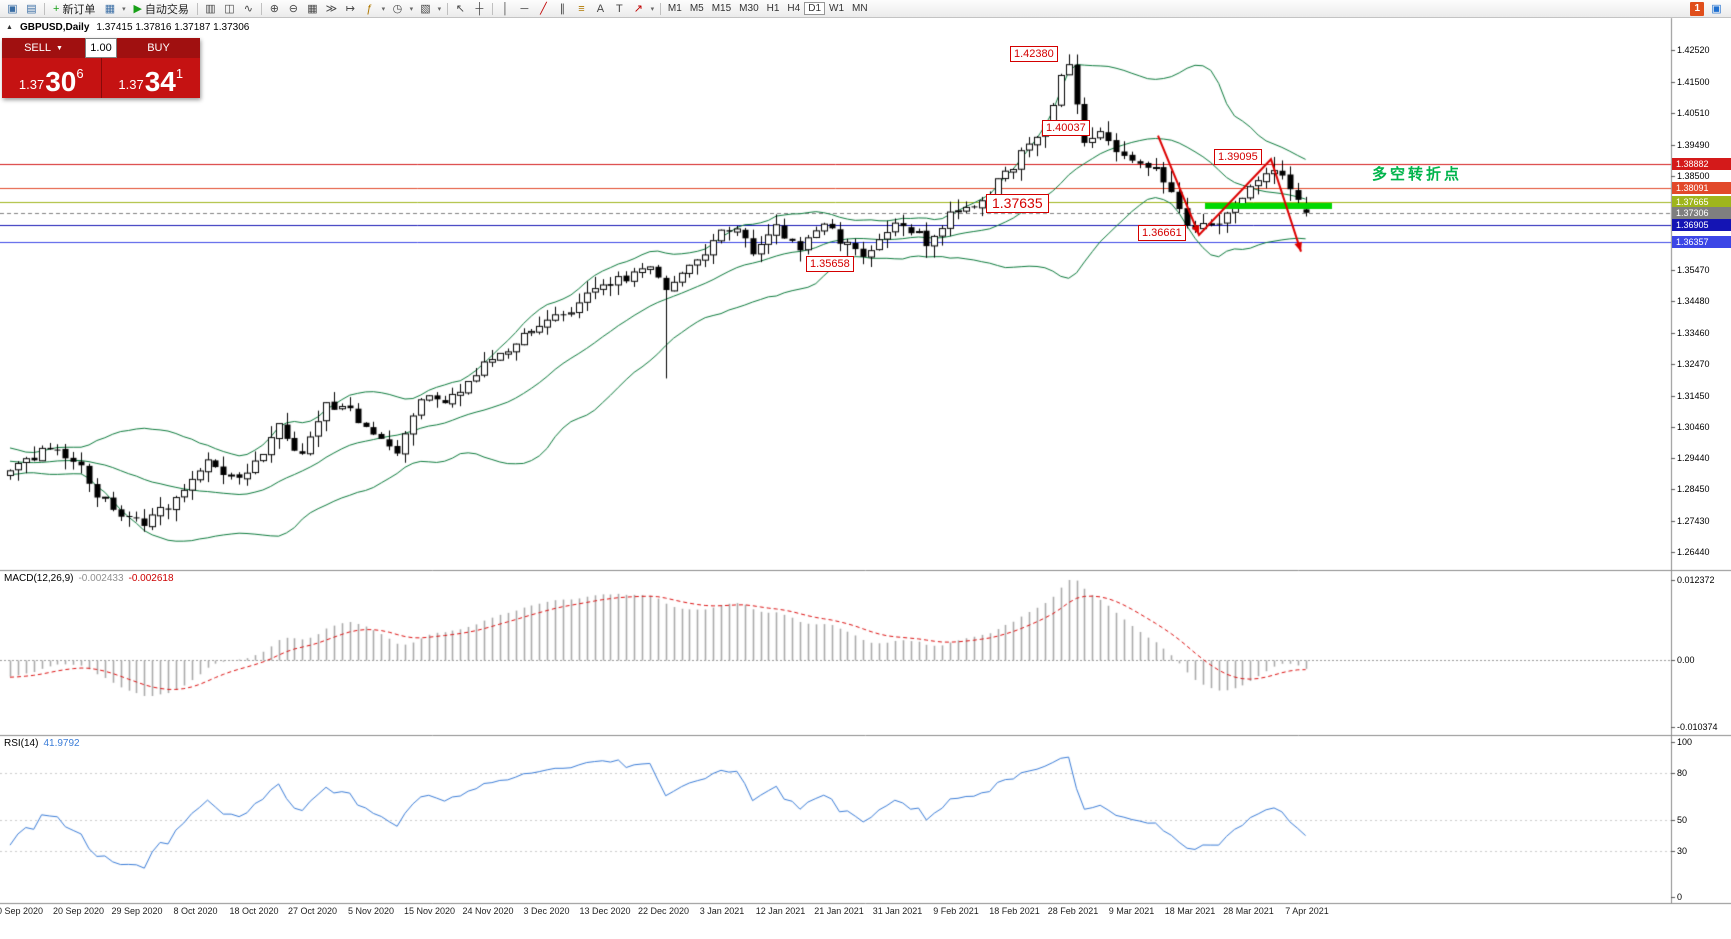 This screenshot has height=939, width=1731. I want to click on sell-button: SELL ▼, so click(43, 48).